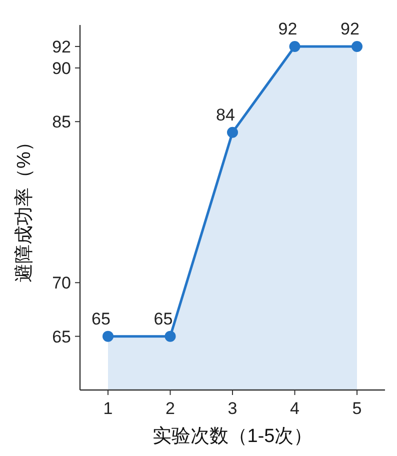 The image size is (397, 456). I want to click on x-tick-label: 5, so click(357, 408).